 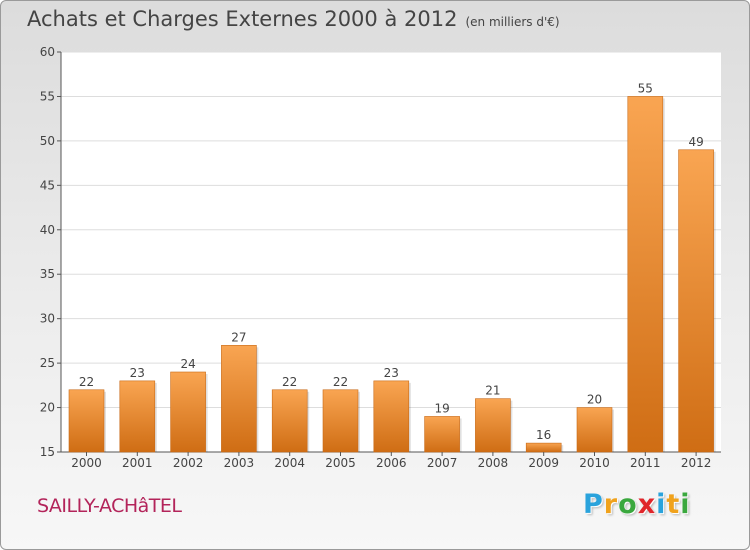 What do you see at coordinates (593, 504) in the screenshot?
I see `logo-letter: P` at bounding box center [593, 504].